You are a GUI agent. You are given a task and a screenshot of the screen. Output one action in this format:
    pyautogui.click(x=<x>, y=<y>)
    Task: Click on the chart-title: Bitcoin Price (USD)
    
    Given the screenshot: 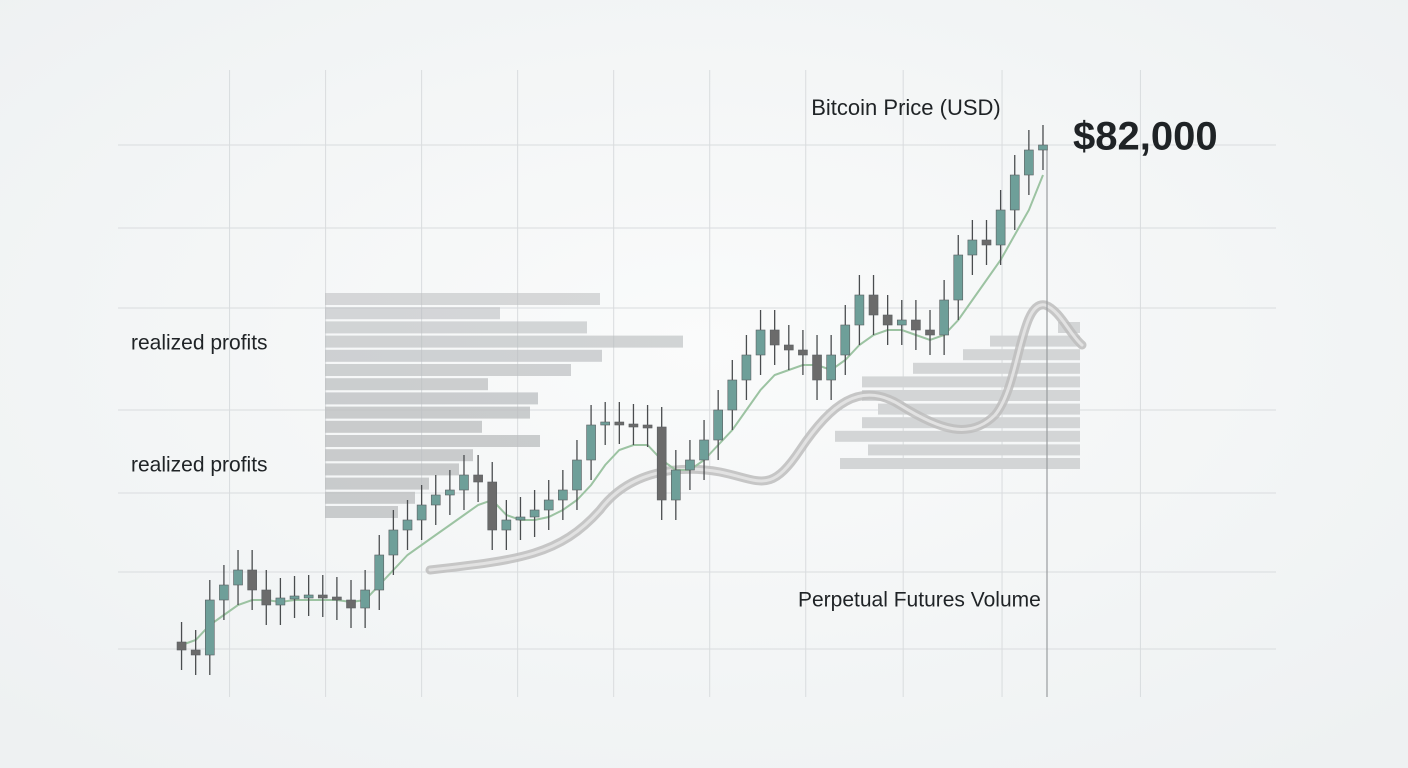 What is the action you would take?
    pyautogui.click(x=905, y=107)
    